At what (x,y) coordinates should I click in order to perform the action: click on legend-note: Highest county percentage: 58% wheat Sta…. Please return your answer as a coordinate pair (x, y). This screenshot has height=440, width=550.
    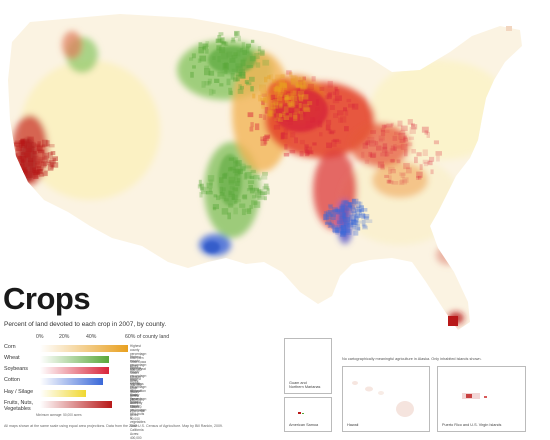
    Looking at the image, I should click on (138, 371).